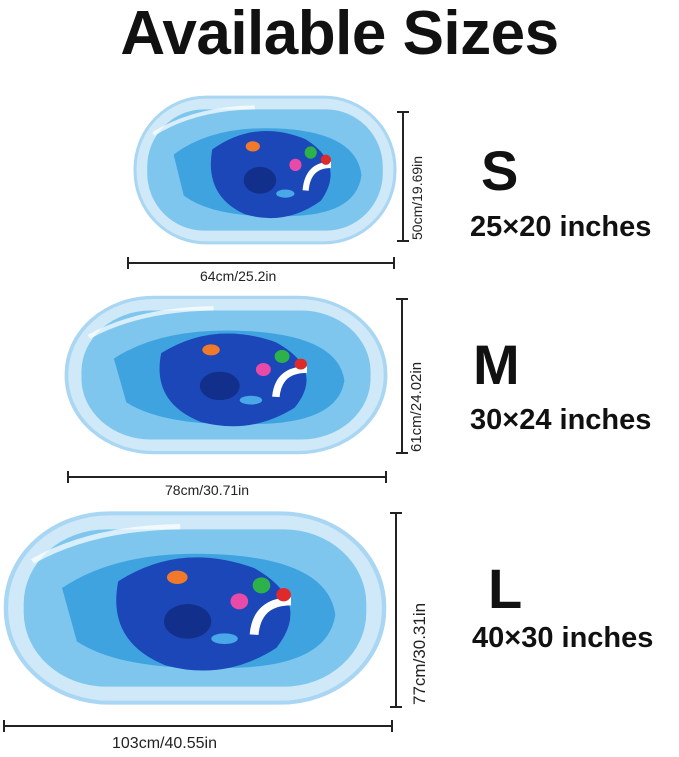 The image size is (679, 757). I want to click on page-title: Available Sizes, so click(339, 34).